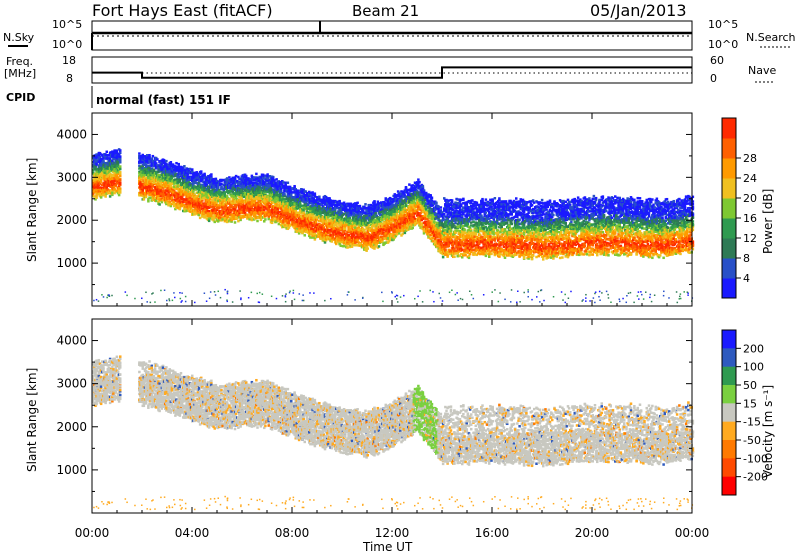  What do you see at coordinates (713, 78) in the screenshot?
I see `nave-tick-lo: 0` at bounding box center [713, 78].